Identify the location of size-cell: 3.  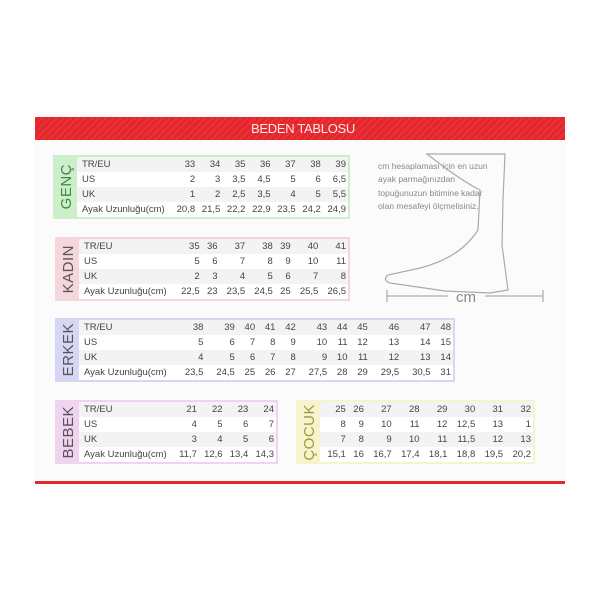
(215, 276).